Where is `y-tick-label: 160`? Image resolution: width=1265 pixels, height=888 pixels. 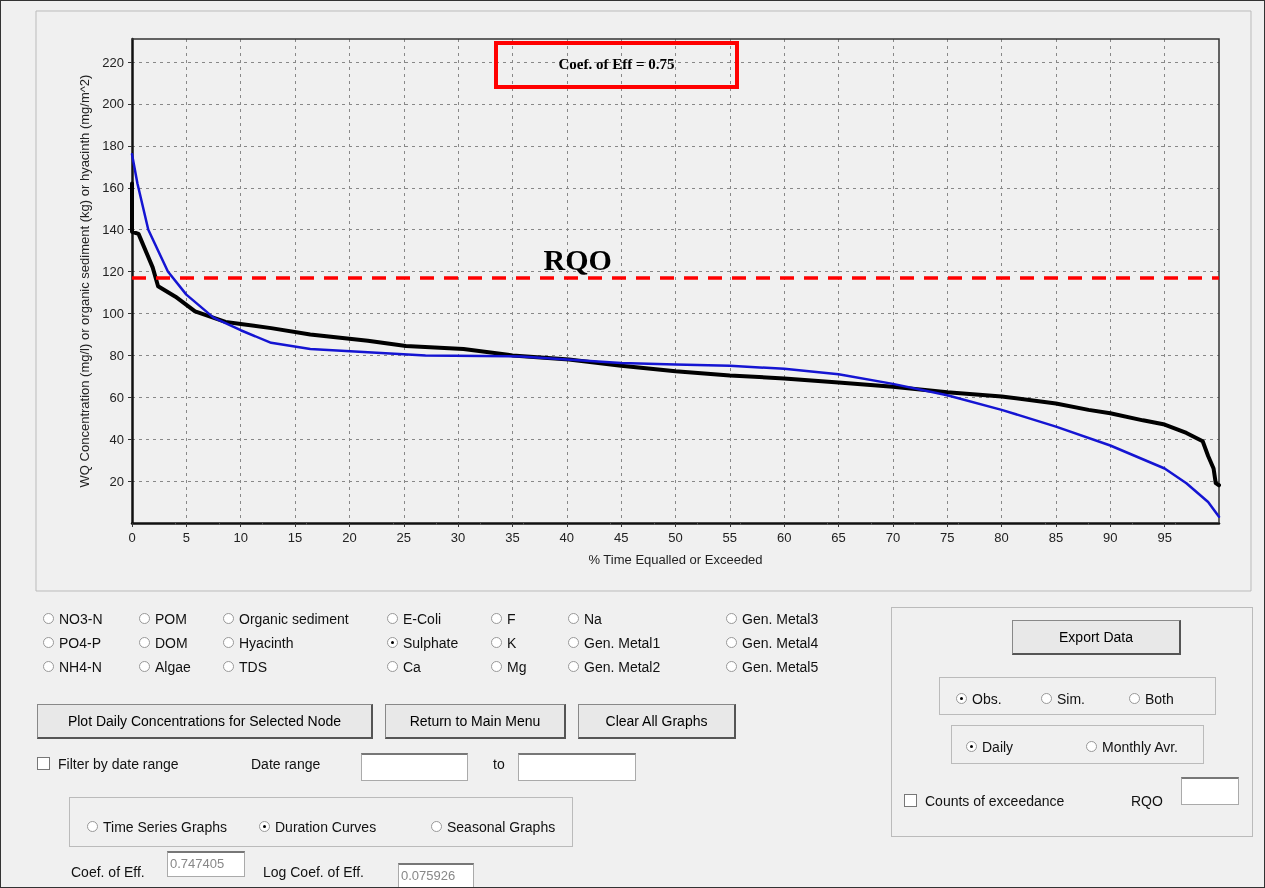 y-tick-label: 160 is located at coordinates (113, 188).